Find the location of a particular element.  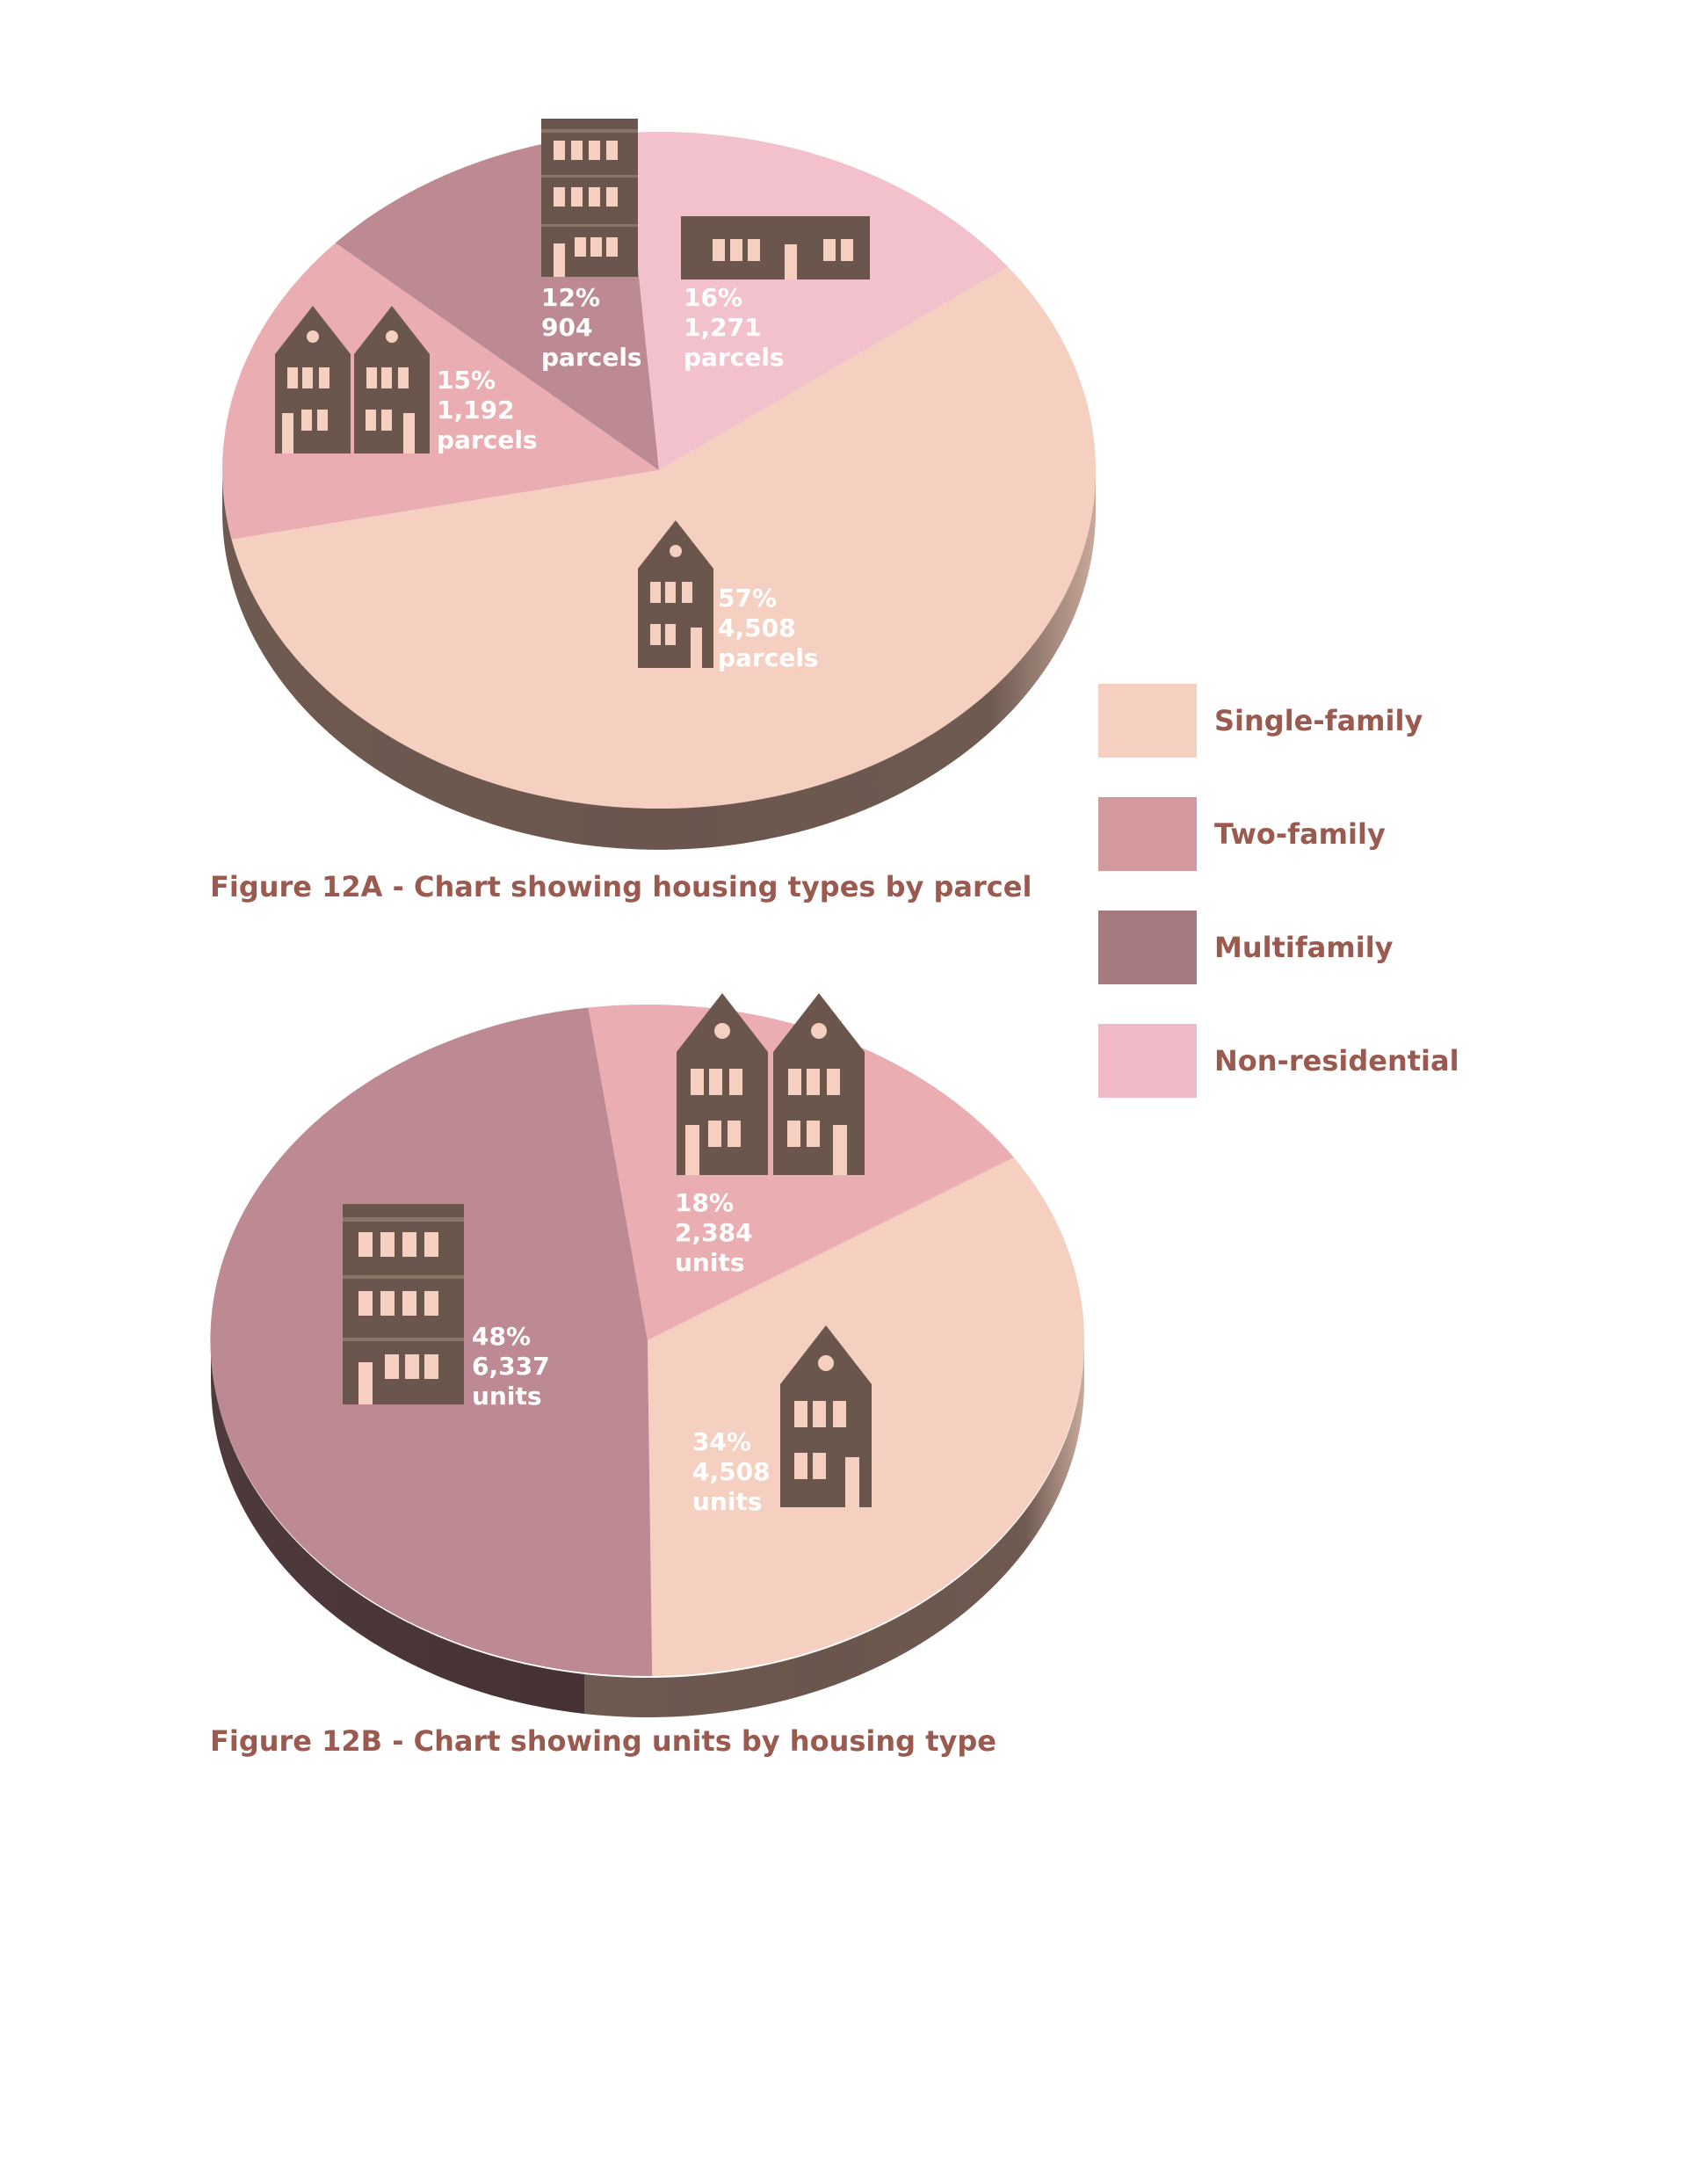

pie-a-label-multifamily: 12% 904 parcels is located at coordinates (591, 327).